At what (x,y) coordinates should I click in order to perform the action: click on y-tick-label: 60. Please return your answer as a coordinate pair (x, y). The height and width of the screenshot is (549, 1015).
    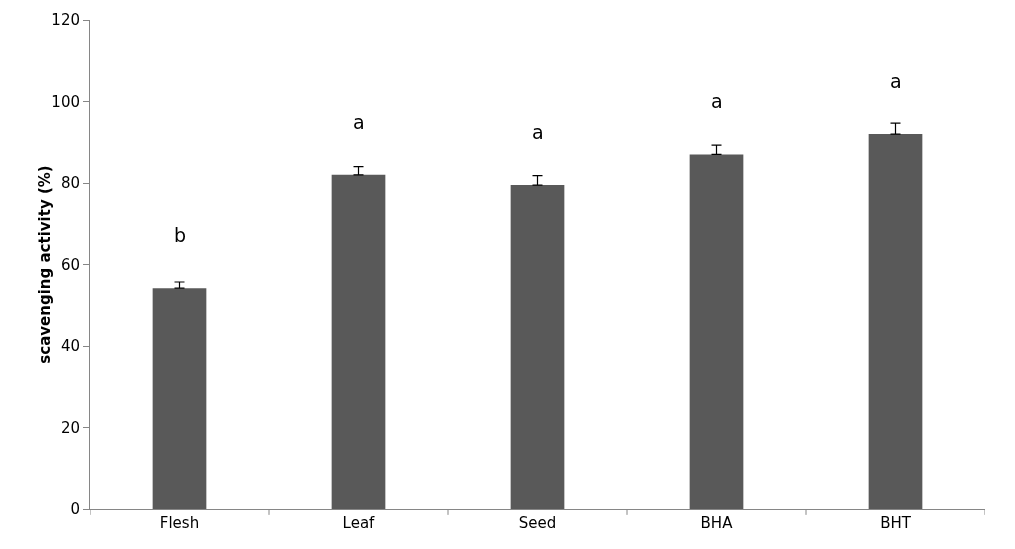
    Looking at the image, I should click on (70, 264).